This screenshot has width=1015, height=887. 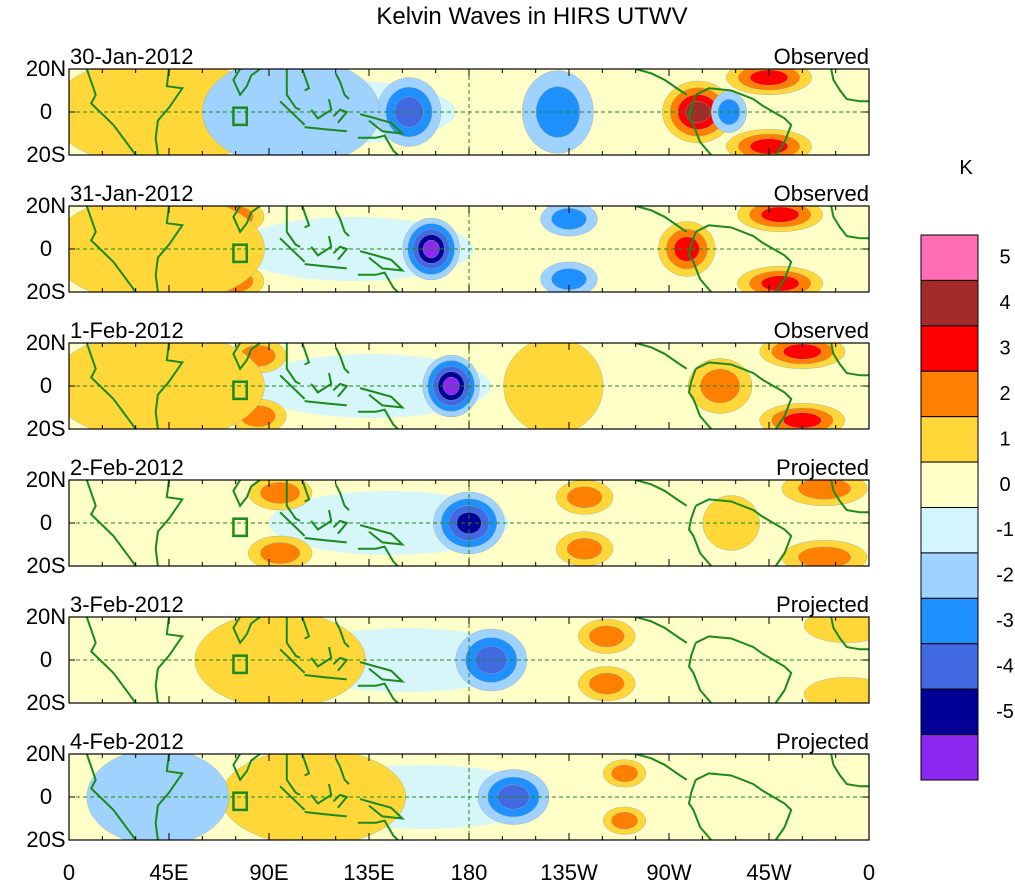 I want to click on map-panel: 20N 0 20S 31-Jan-2012 Observed, so click(x=448, y=242).